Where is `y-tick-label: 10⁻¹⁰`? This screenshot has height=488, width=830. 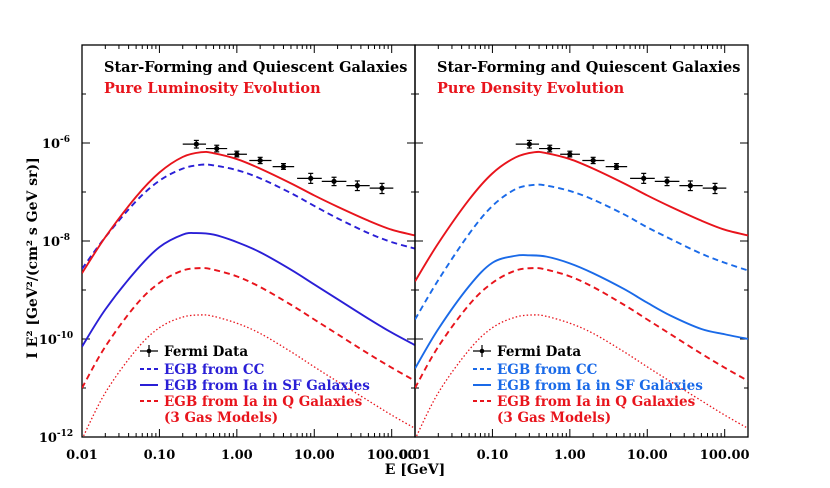 y-tick-label: 10⁻¹⁰ is located at coordinates (56, 339).